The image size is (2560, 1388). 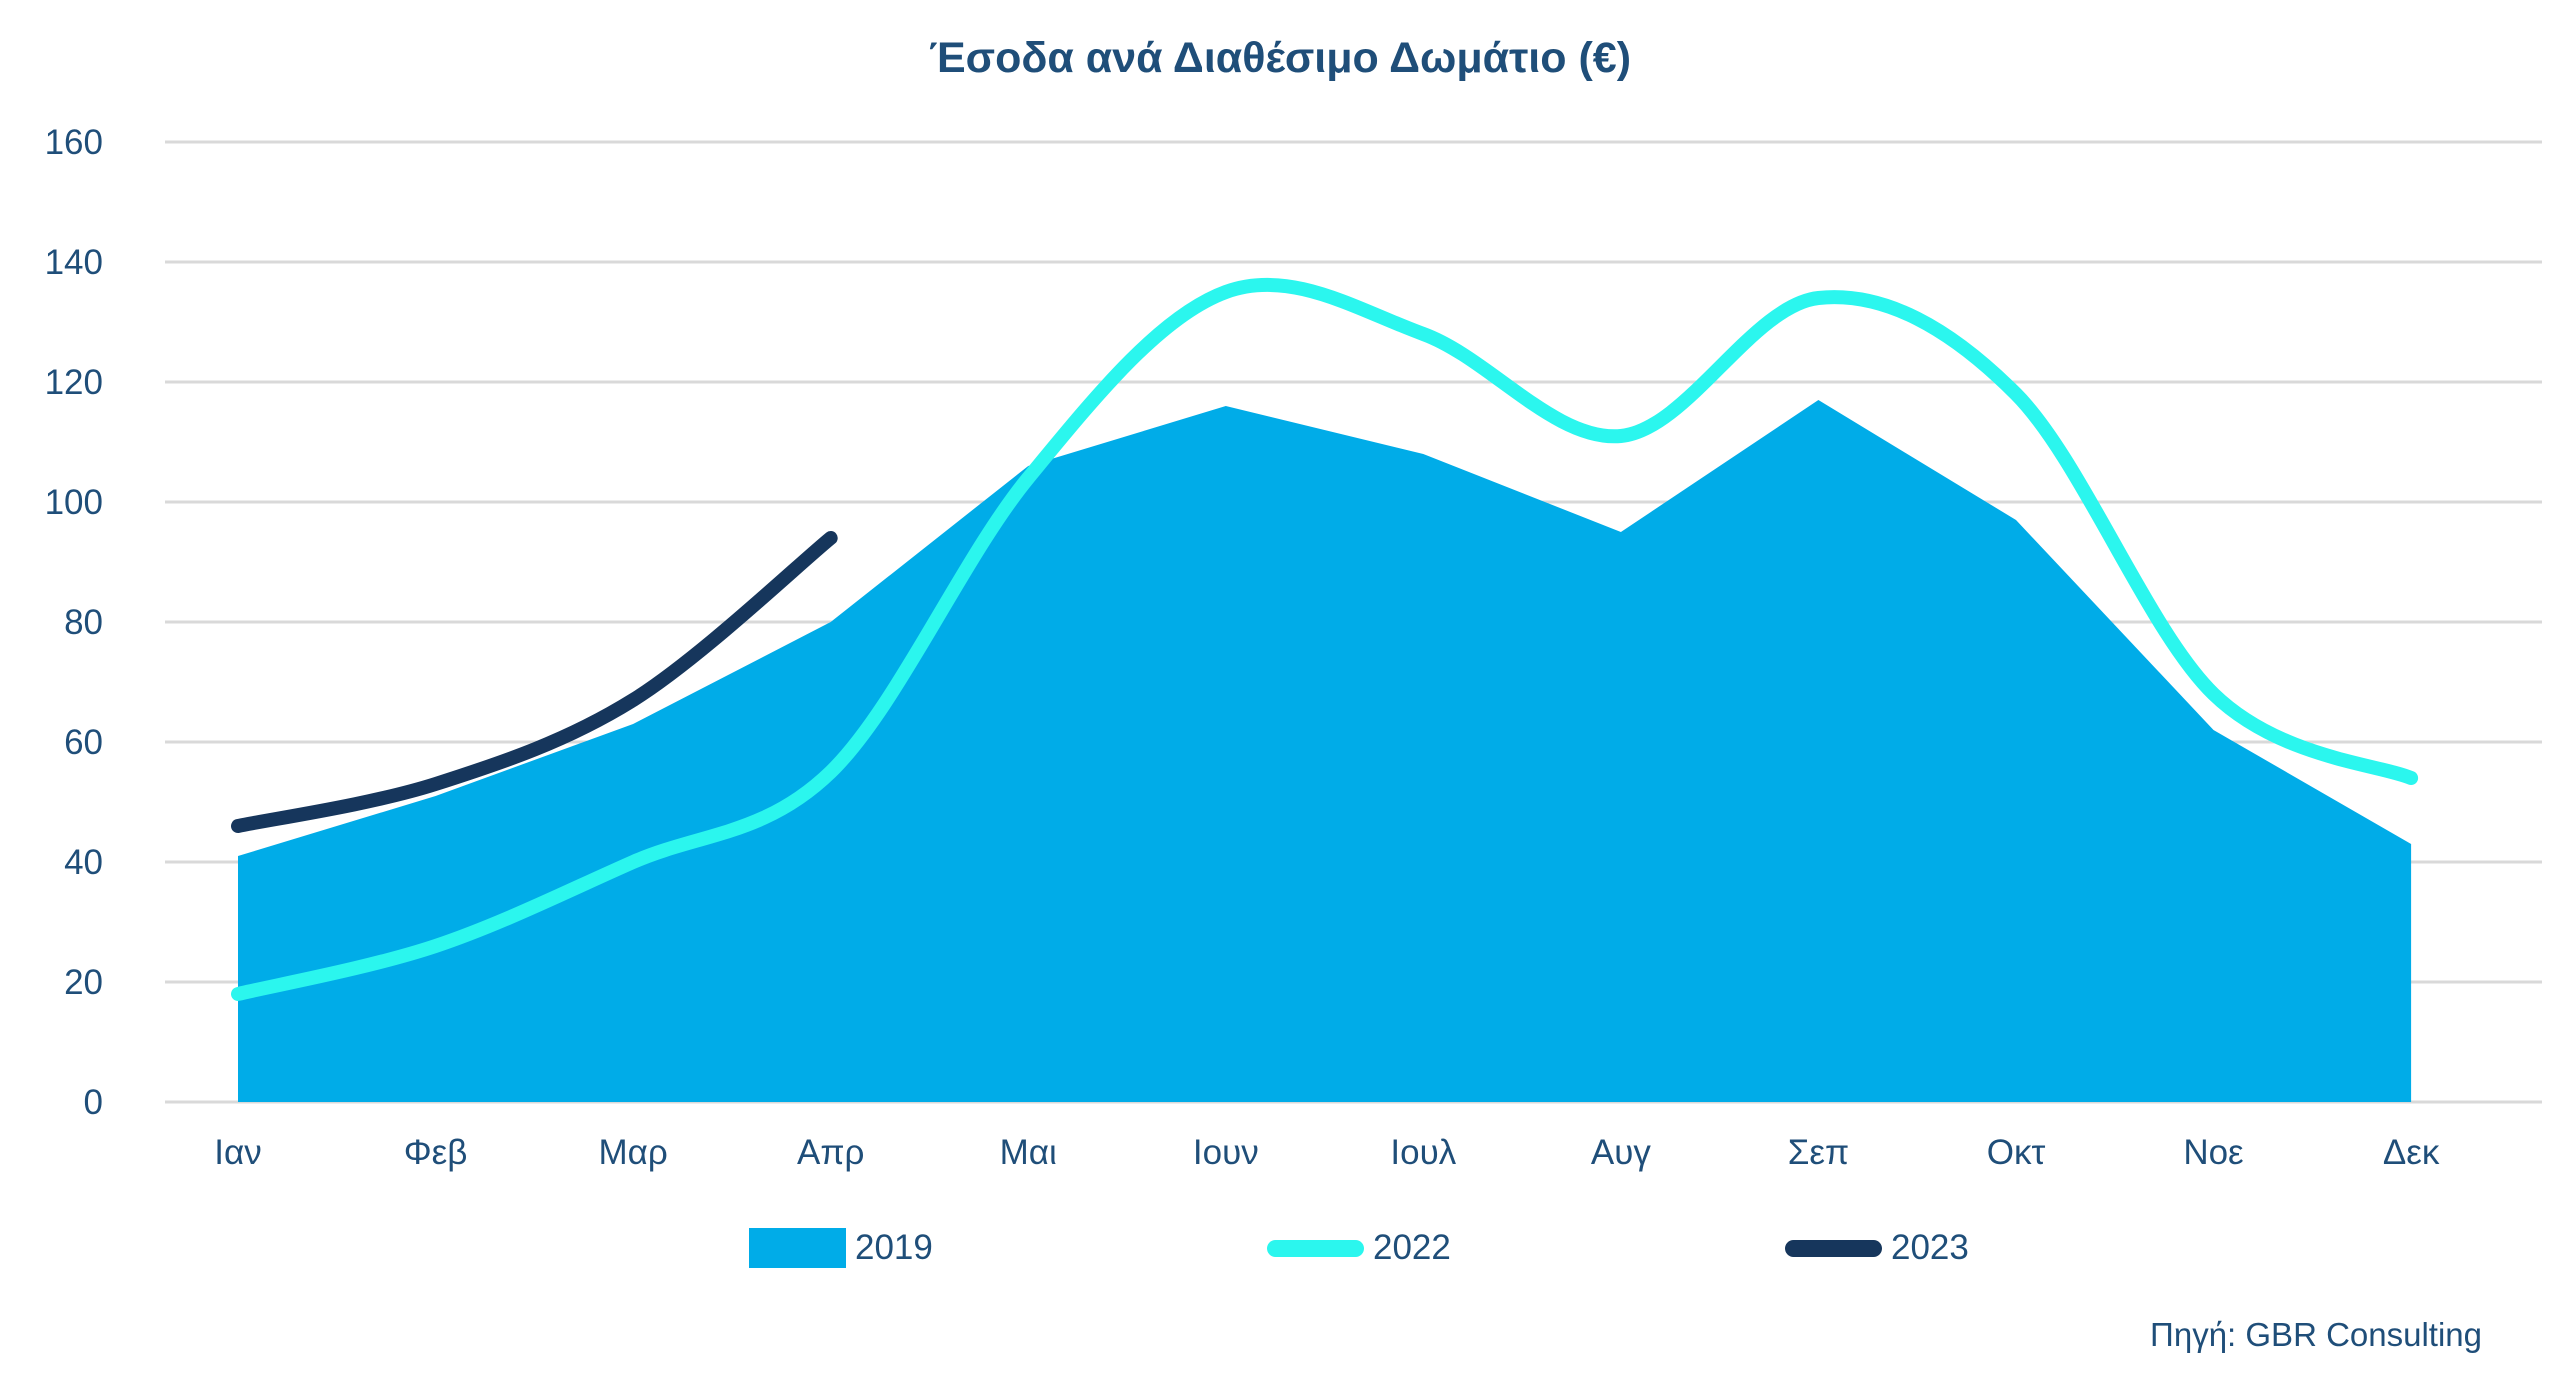 What do you see at coordinates (83, 622) in the screenshot?
I see `y-tick-label-80: 80` at bounding box center [83, 622].